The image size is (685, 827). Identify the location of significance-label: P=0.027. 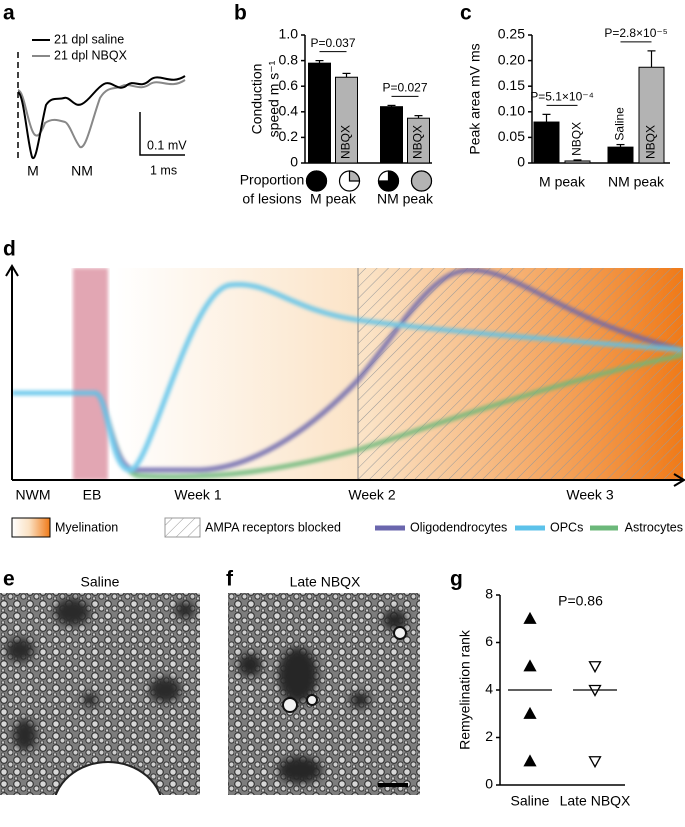
(404, 88).